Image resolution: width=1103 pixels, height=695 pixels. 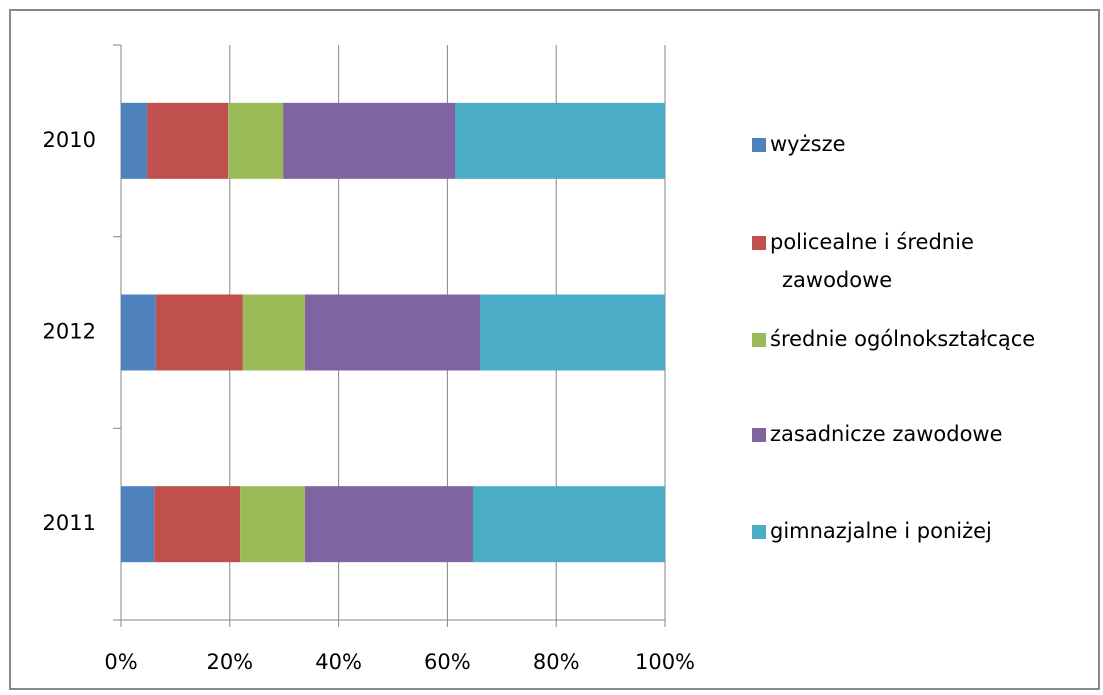 I want to click on legend-label: wyższe, so click(x=808, y=144).